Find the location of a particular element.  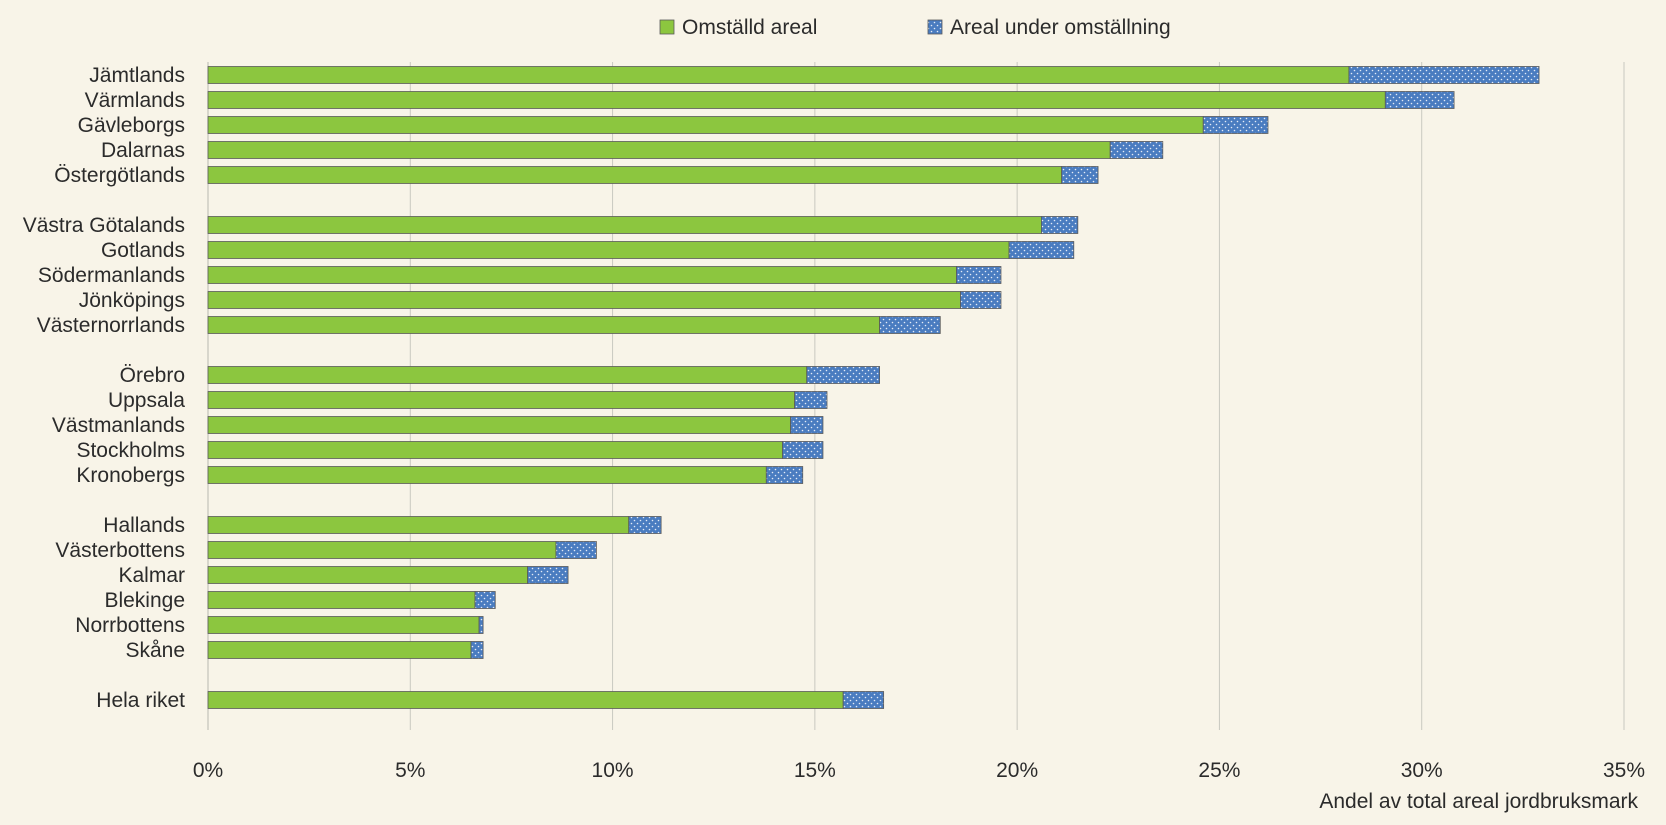

y-tick-label: Södermanlands is located at coordinates (111, 275).